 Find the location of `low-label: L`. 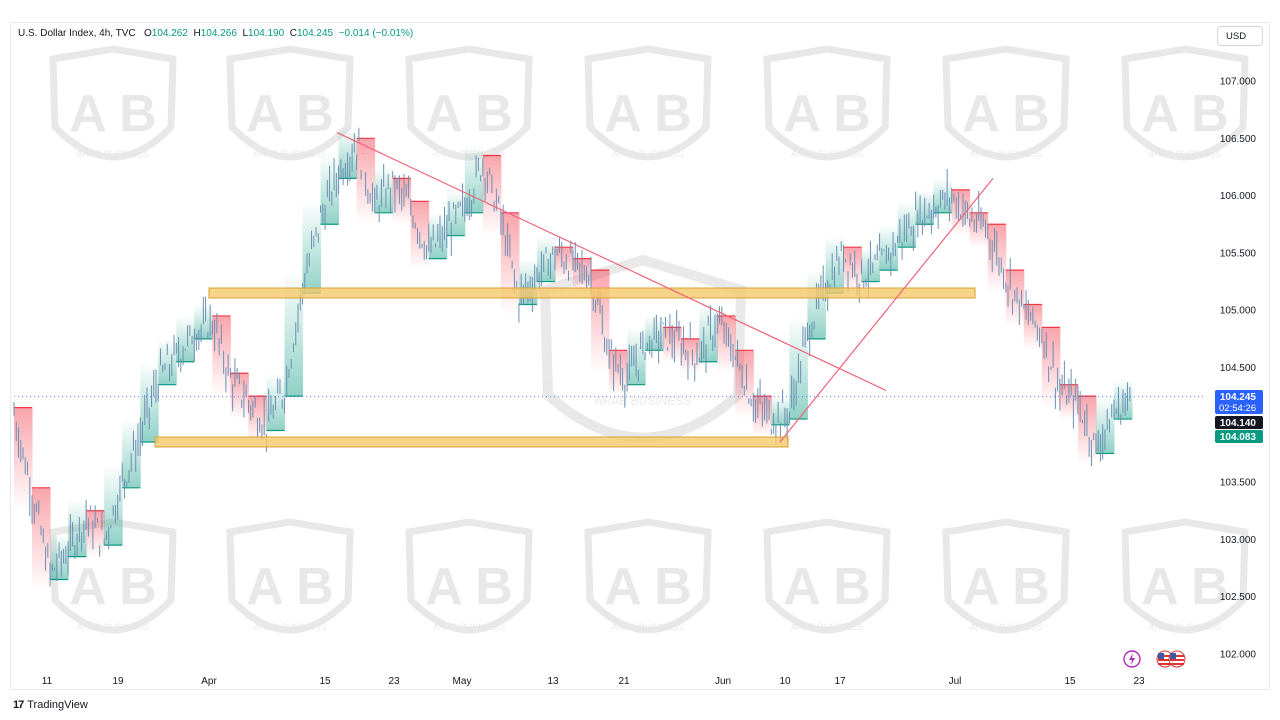

low-label: L is located at coordinates (245, 33).